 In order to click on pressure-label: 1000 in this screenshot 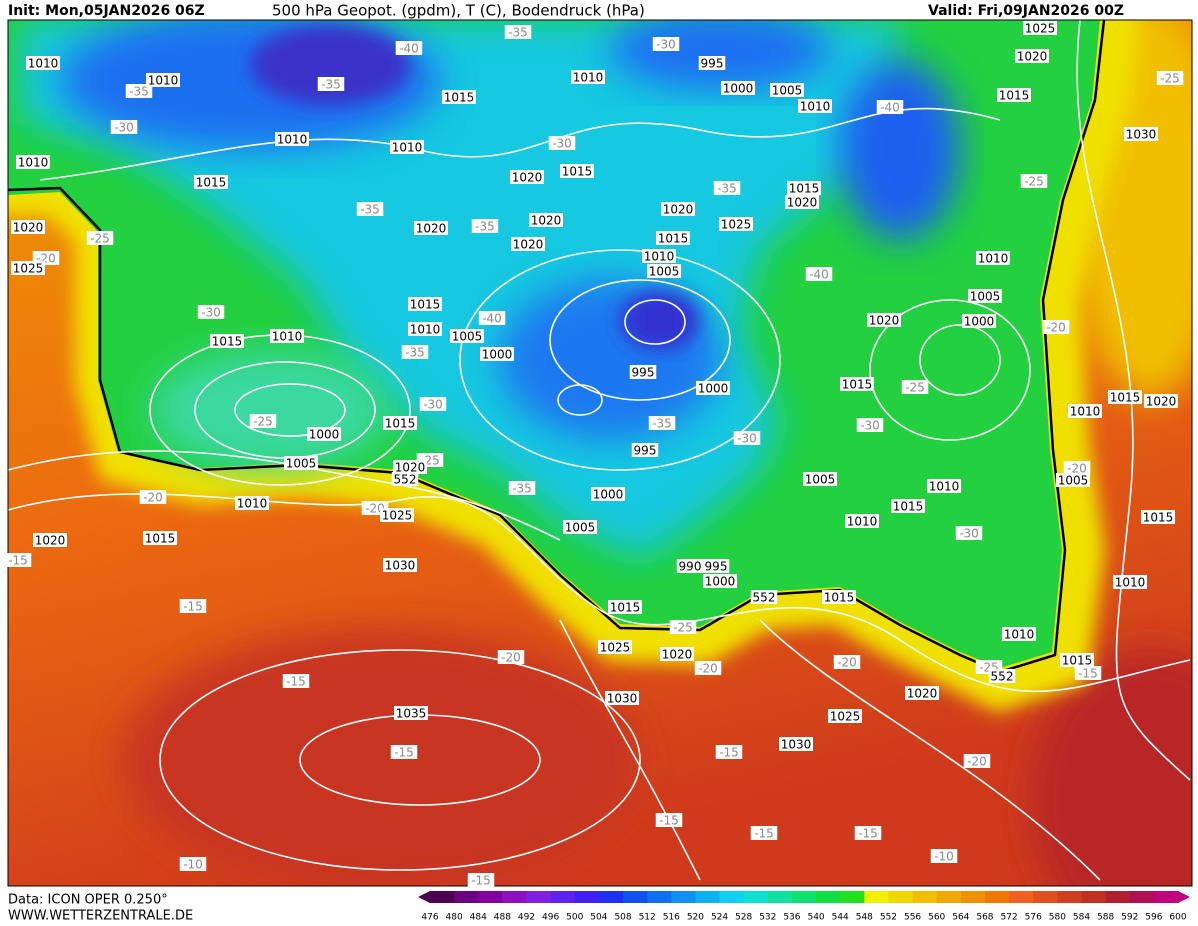, I will do `click(608, 495)`.